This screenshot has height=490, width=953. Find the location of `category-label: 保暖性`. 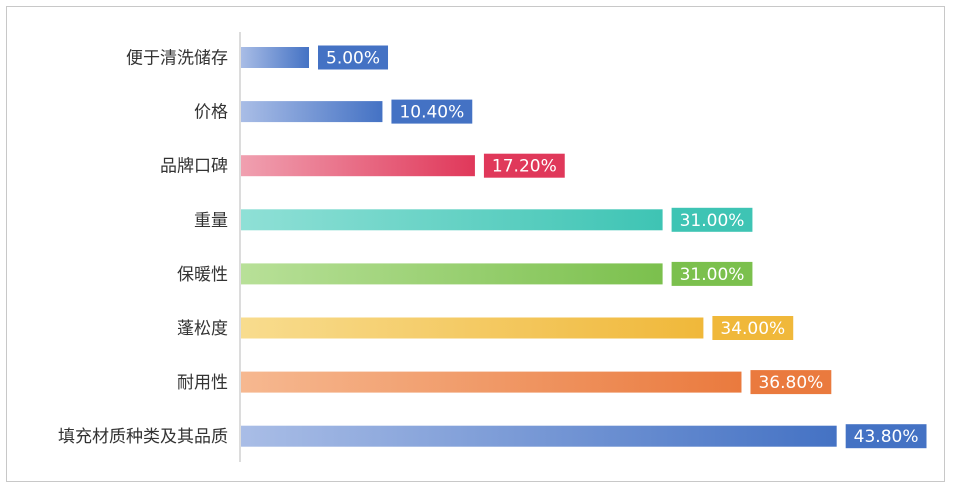

category-label: 保暖性 is located at coordinates (202, 275).